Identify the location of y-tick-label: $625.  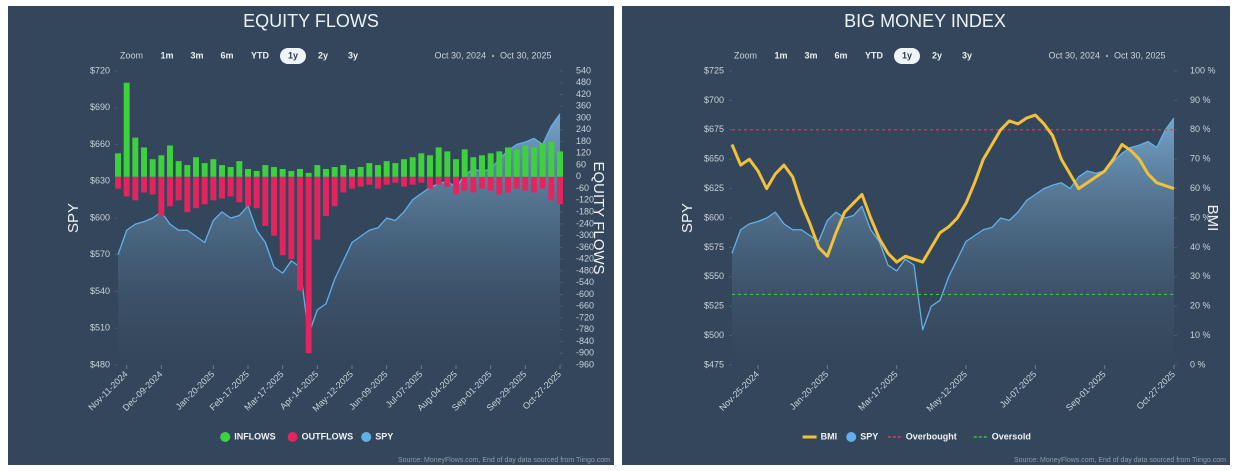
(714, 188).